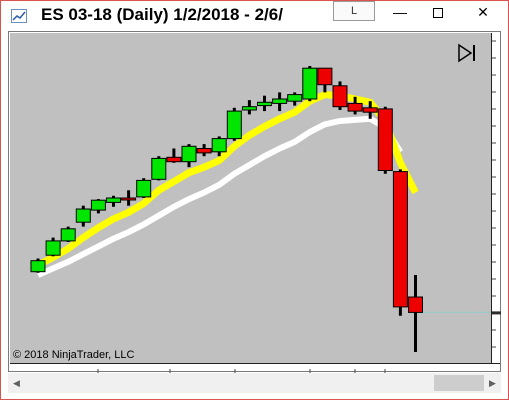 The width and height of the screenshot is (509, 400). Describe the element at coordinates (74, 355) in the screenshot. I see `copyright-text: © 2018 NinjaTrader, LLC` at that location.